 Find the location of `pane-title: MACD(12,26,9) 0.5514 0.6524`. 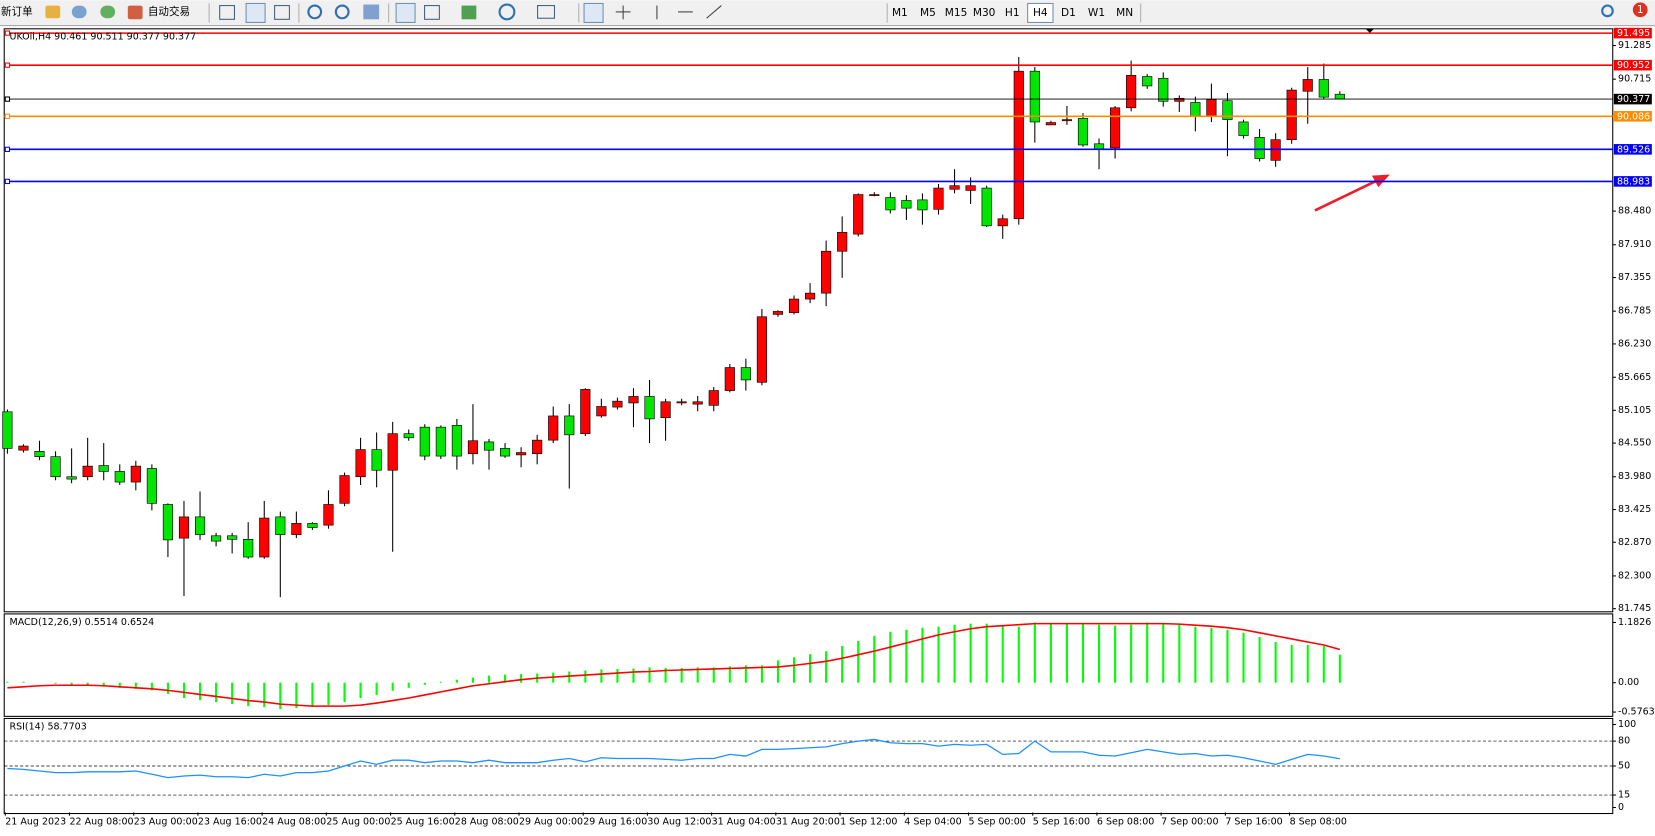

pane-title: MACD(12,26,9) 0.5514 0.6524 is located at coordinates (82, 622).